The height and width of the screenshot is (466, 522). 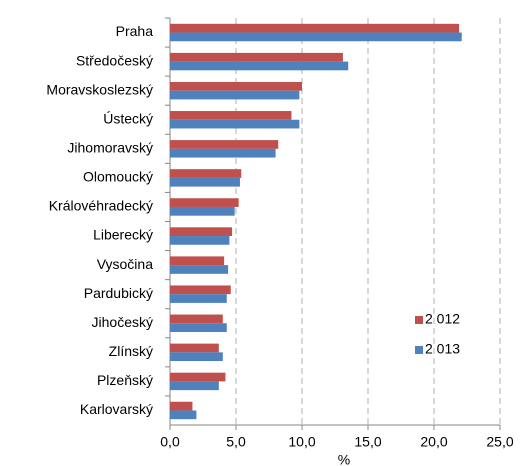 I want to click on y-tick-label: Zlínský, so click(x=131, y=351).